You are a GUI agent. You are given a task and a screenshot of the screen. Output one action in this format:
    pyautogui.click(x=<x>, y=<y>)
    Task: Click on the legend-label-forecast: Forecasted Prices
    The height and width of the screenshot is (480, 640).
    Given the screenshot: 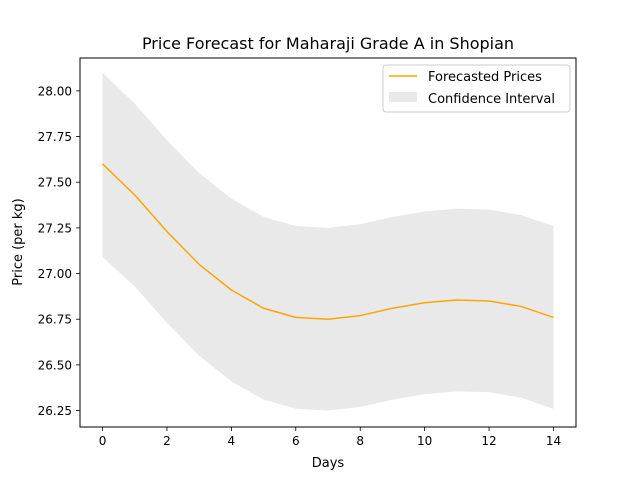 What is the action you would take?
    pyautogui.click(x=485, y=77)
    